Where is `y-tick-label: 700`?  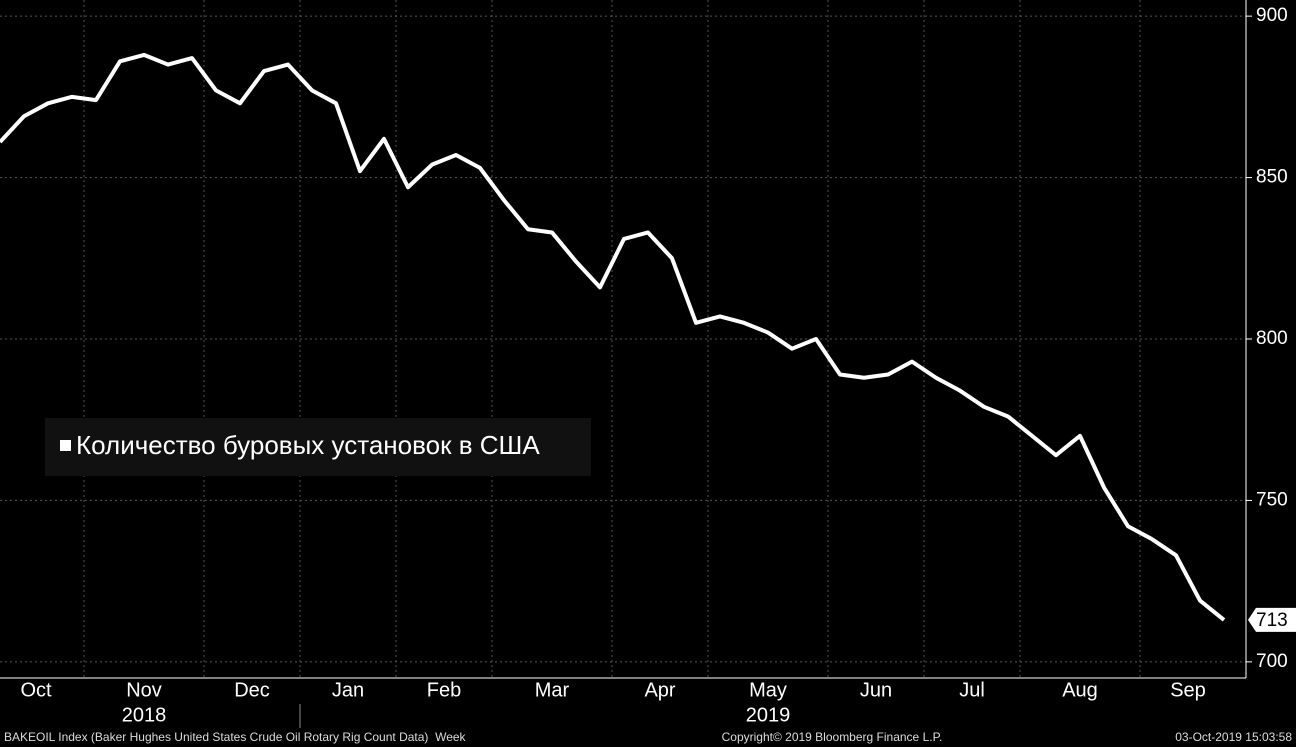
y-tick-label: 700 is located at coordinates (1272, 661).